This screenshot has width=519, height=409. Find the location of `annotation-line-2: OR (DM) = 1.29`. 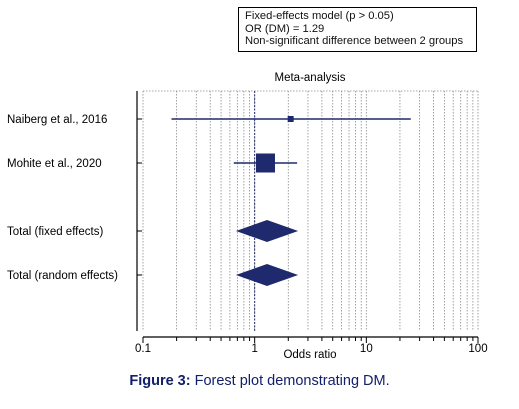

annotation-line-2: OR (DM) = 1.29 is located at coordinates (285, 28).